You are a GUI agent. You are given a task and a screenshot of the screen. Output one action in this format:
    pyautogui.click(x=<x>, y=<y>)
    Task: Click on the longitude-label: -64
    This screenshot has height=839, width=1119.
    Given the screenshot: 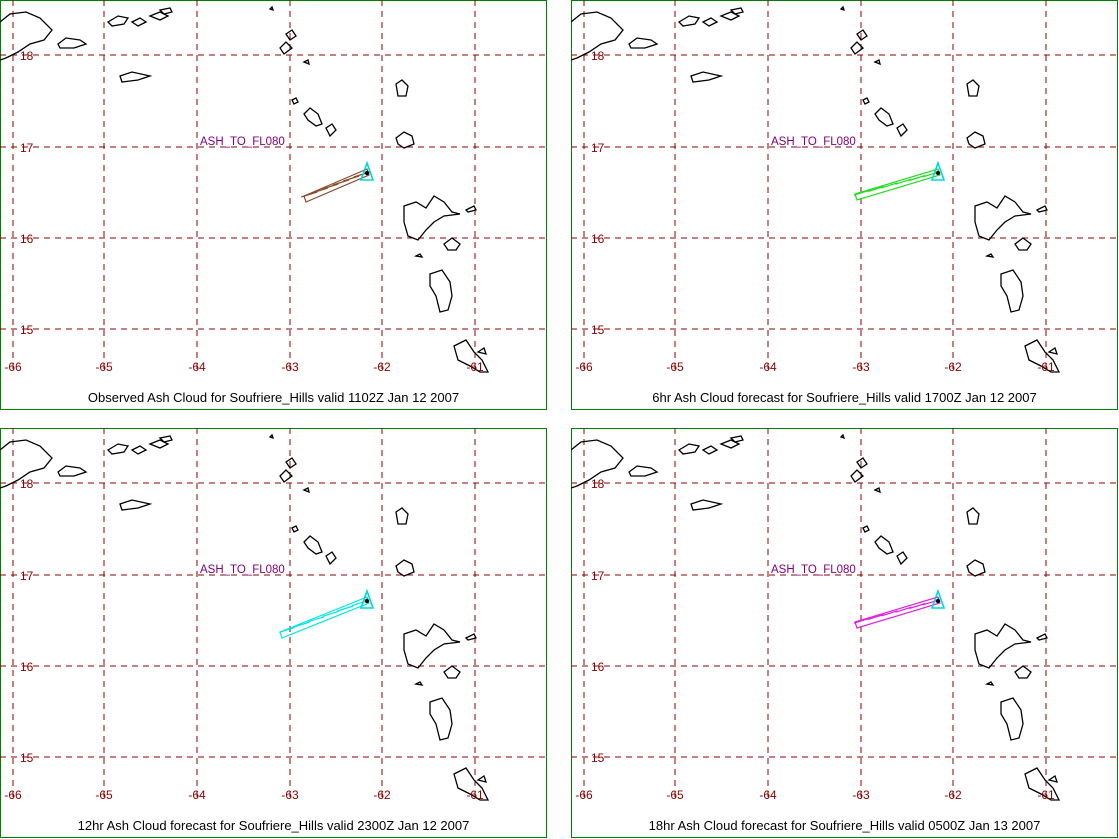 What is the action you would take?
    pyautogui.click(x=768, y=795)
    